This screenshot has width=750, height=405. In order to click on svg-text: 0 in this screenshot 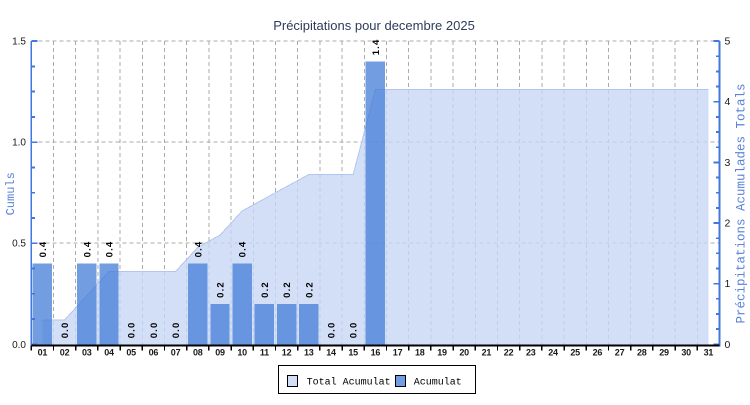, I will do `click(728, 345)`.